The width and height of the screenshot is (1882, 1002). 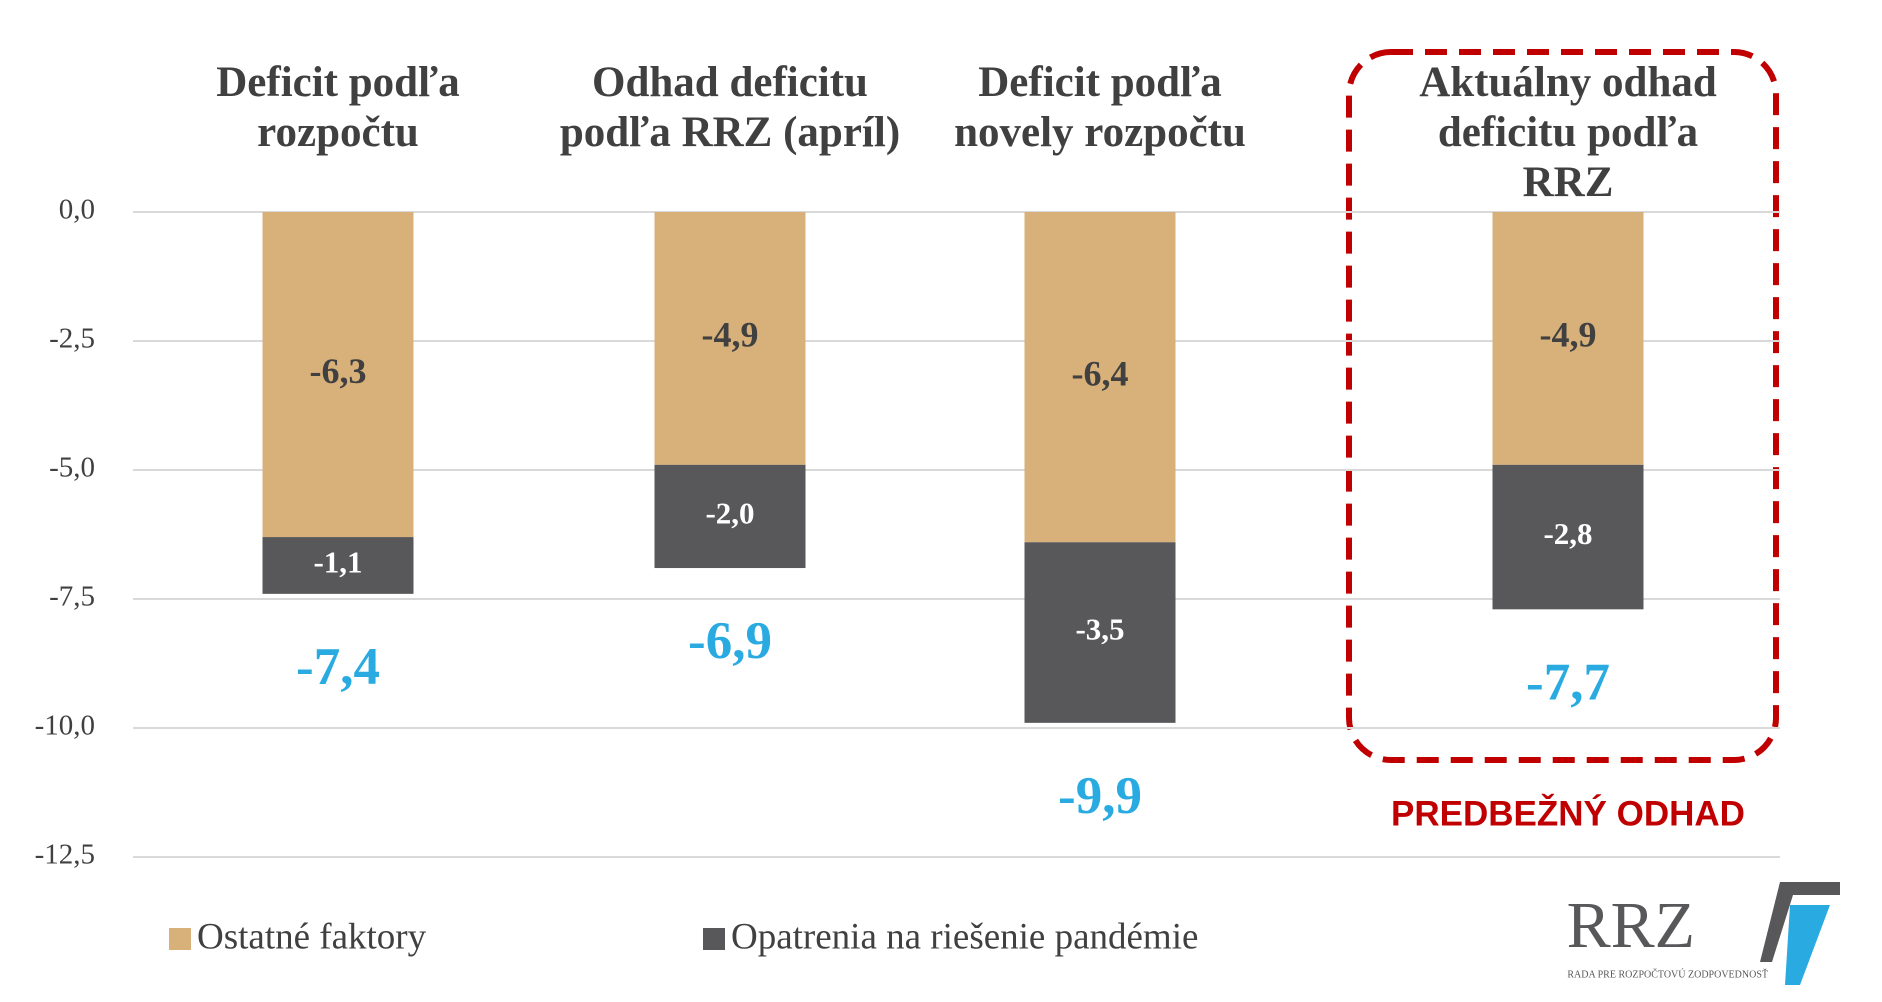 What do you see at coordinates (338, 371) in the screenshot?
I see `value-label: -6,3` at bounding box center [338, 371].